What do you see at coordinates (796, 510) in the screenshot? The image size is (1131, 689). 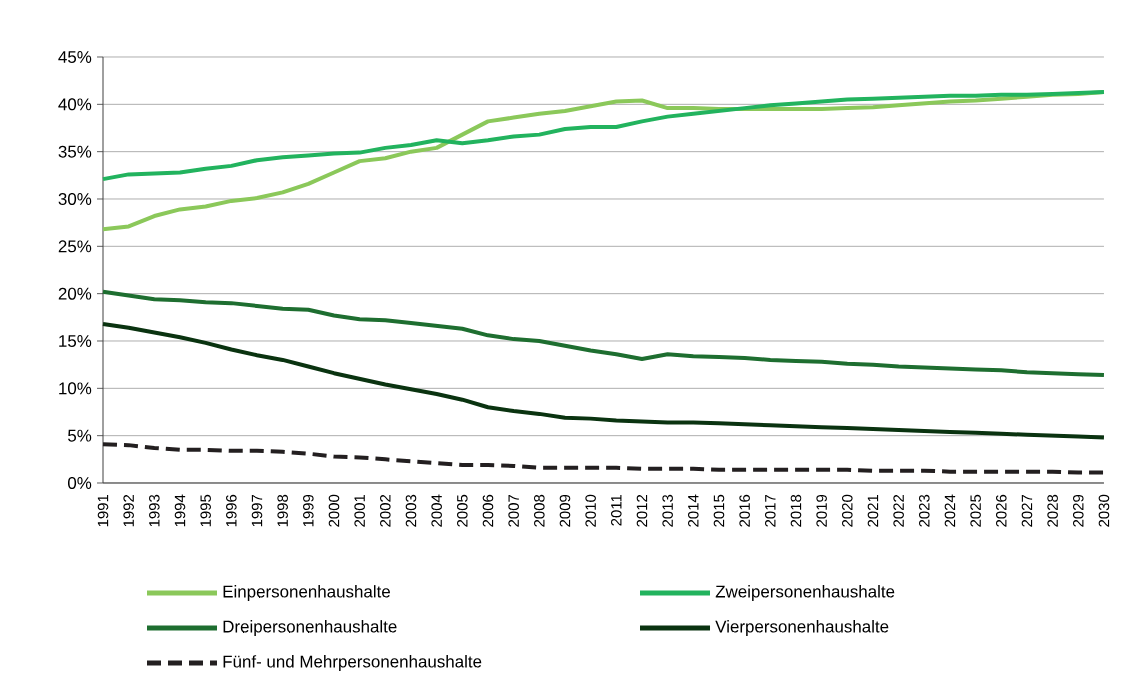 I see `x-tick-label: 2018` at bounding box center [796, 510].